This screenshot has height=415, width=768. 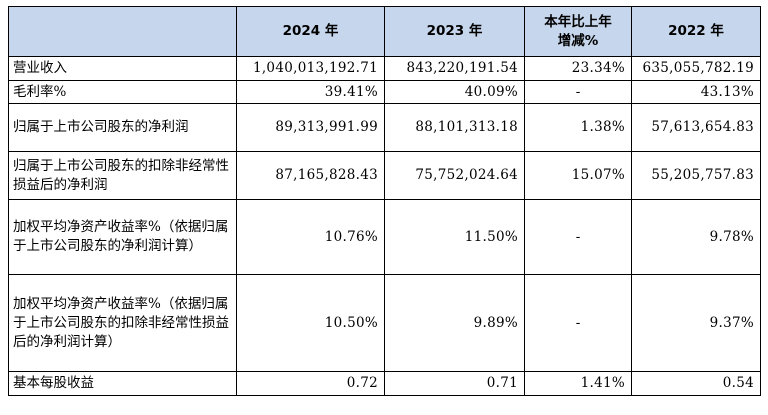 What do you see at coordinates (578, 21) in the screenshot?
I see `header-change-line1: 本年比上年` at bounding box center [578, 21].